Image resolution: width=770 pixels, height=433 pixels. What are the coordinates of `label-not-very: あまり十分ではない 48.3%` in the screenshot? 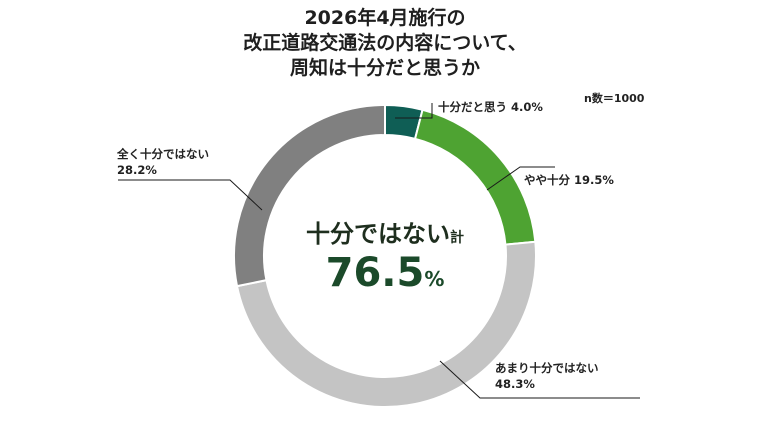 It's located at (547, 376).